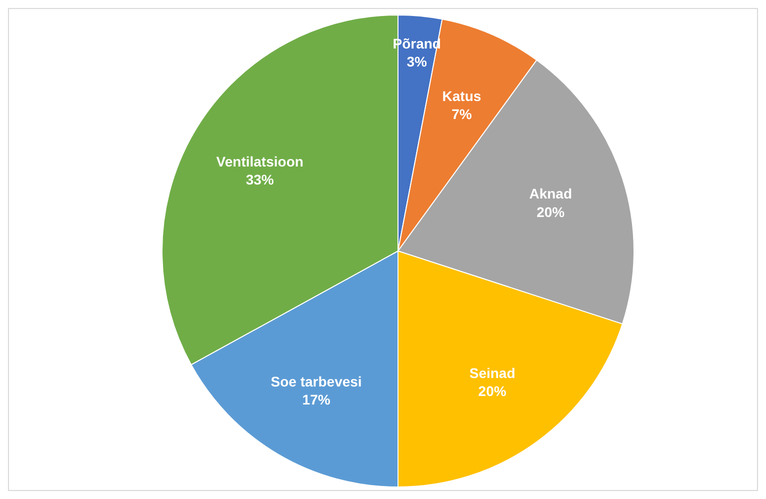  What do you see at coordinates (492, 373) in the screenshot?
I see `slice-label: Seinad` at bounding box center [492, 373].